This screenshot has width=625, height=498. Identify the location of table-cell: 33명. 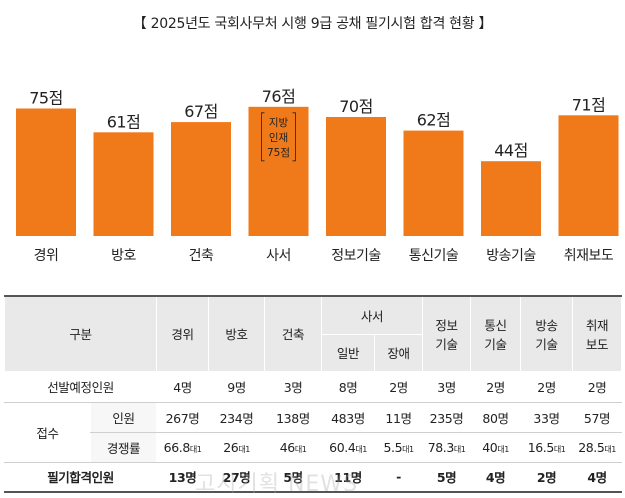
(546, 417).